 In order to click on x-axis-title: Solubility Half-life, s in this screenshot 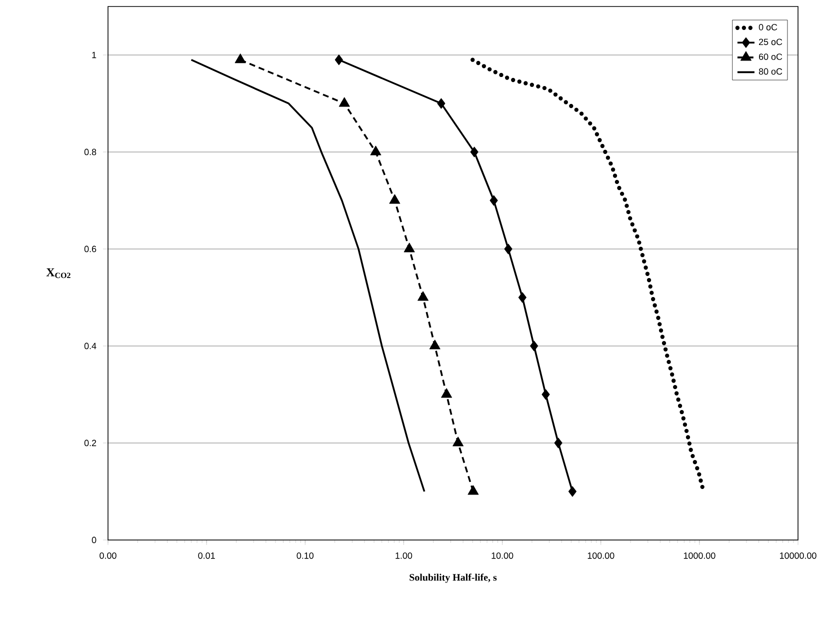, I will do `click(453, 578)`.